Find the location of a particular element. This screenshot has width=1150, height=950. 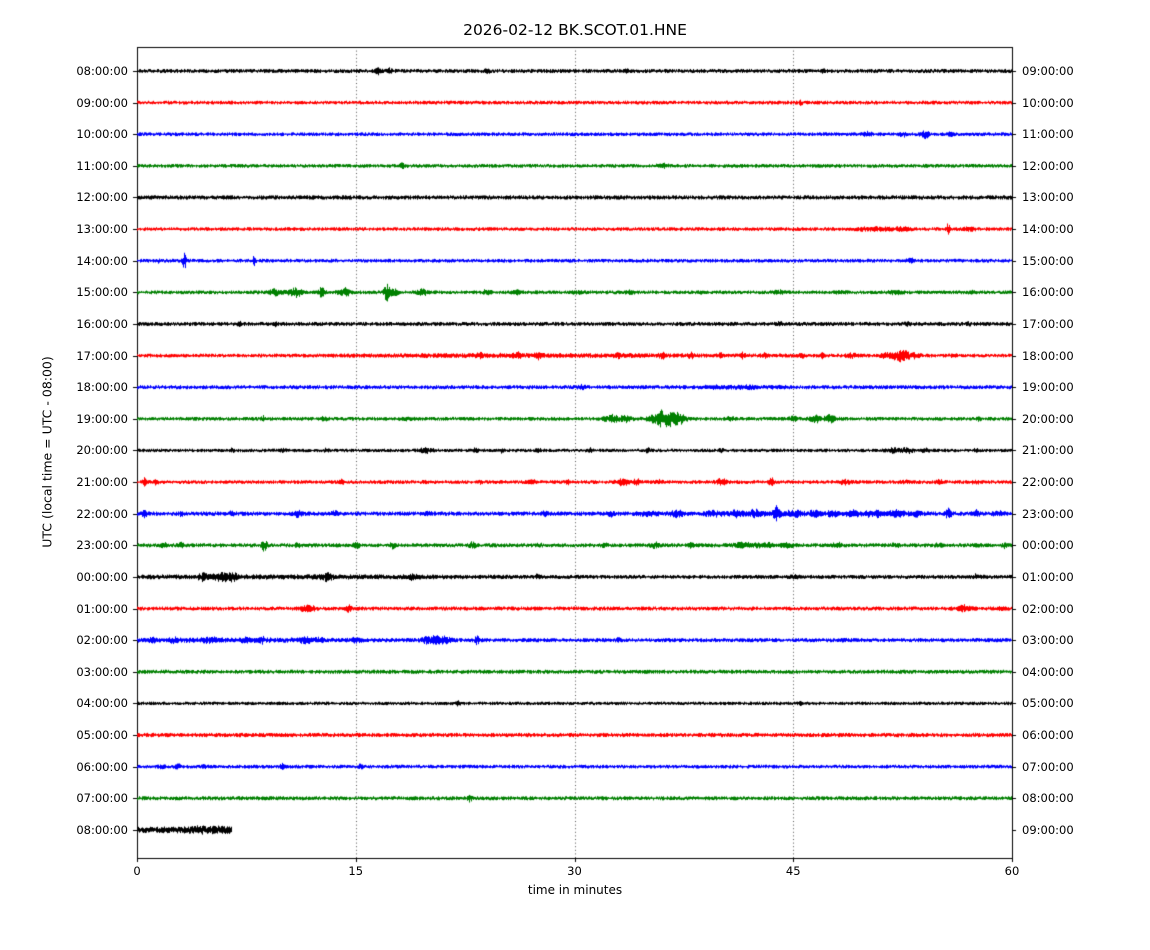

utc-time-label: 11:00:00 is located at coordinates (102, 165).